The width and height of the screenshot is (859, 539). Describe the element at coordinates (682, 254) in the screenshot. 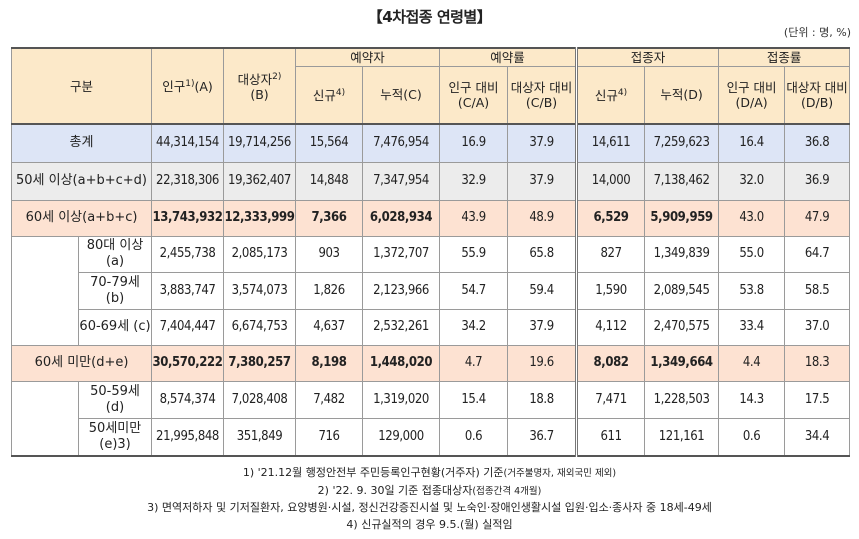

I see `cell-vac-cum: 1,349,839` at that location.